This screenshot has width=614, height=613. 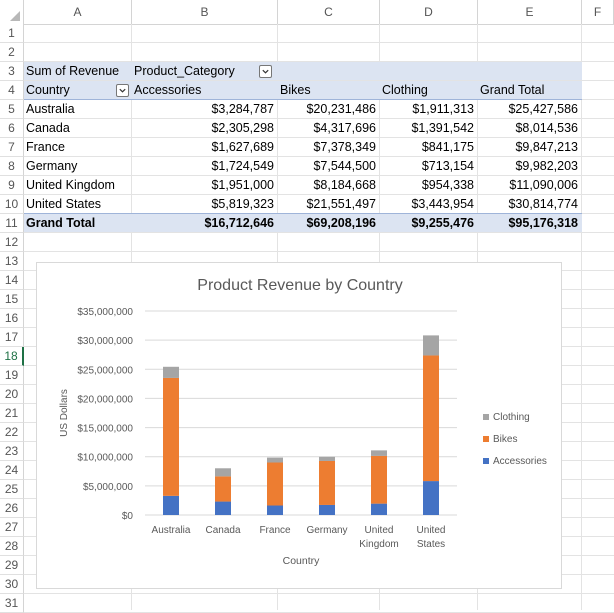 What do you see at coordinates (12, 280) in the screenshot?
I see `row-header-14: 14` at bounding box center [12, 280].